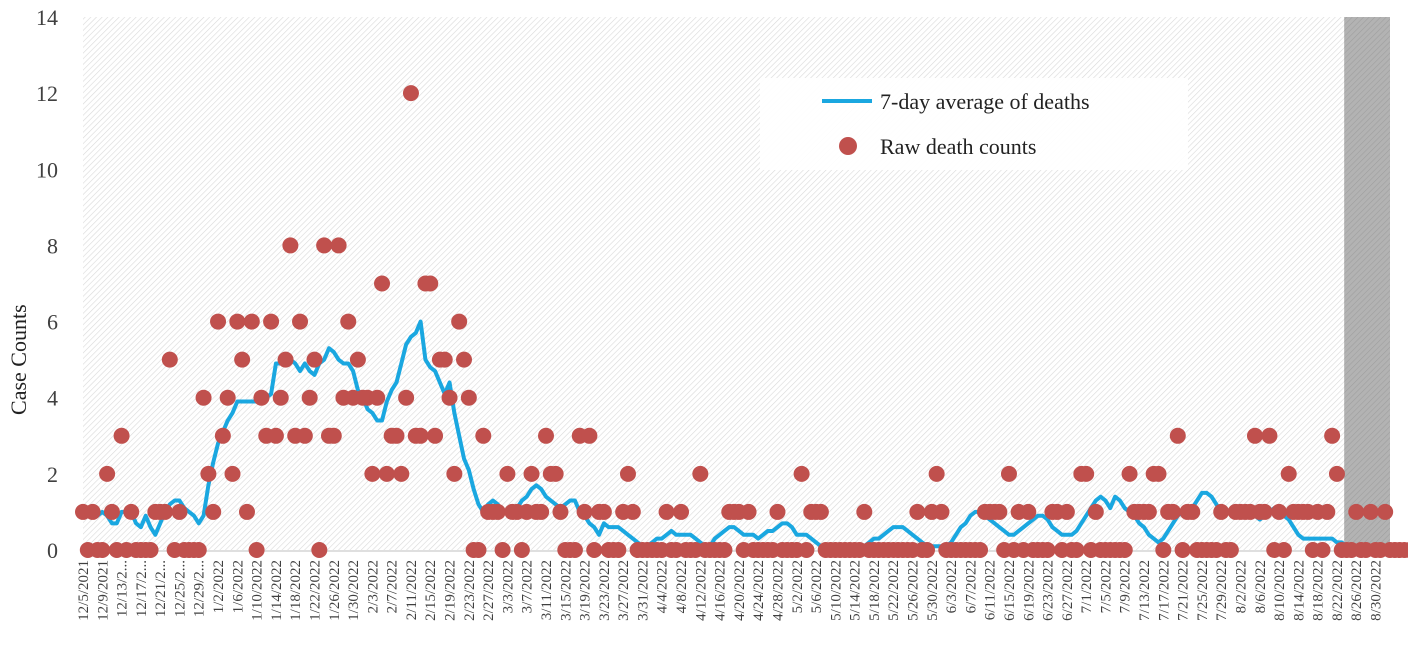  What do you see at coordinates (971, 586) in the screenshot?
I see `x-tick-label: 6/7/2022` at bounding box center [971, 586].